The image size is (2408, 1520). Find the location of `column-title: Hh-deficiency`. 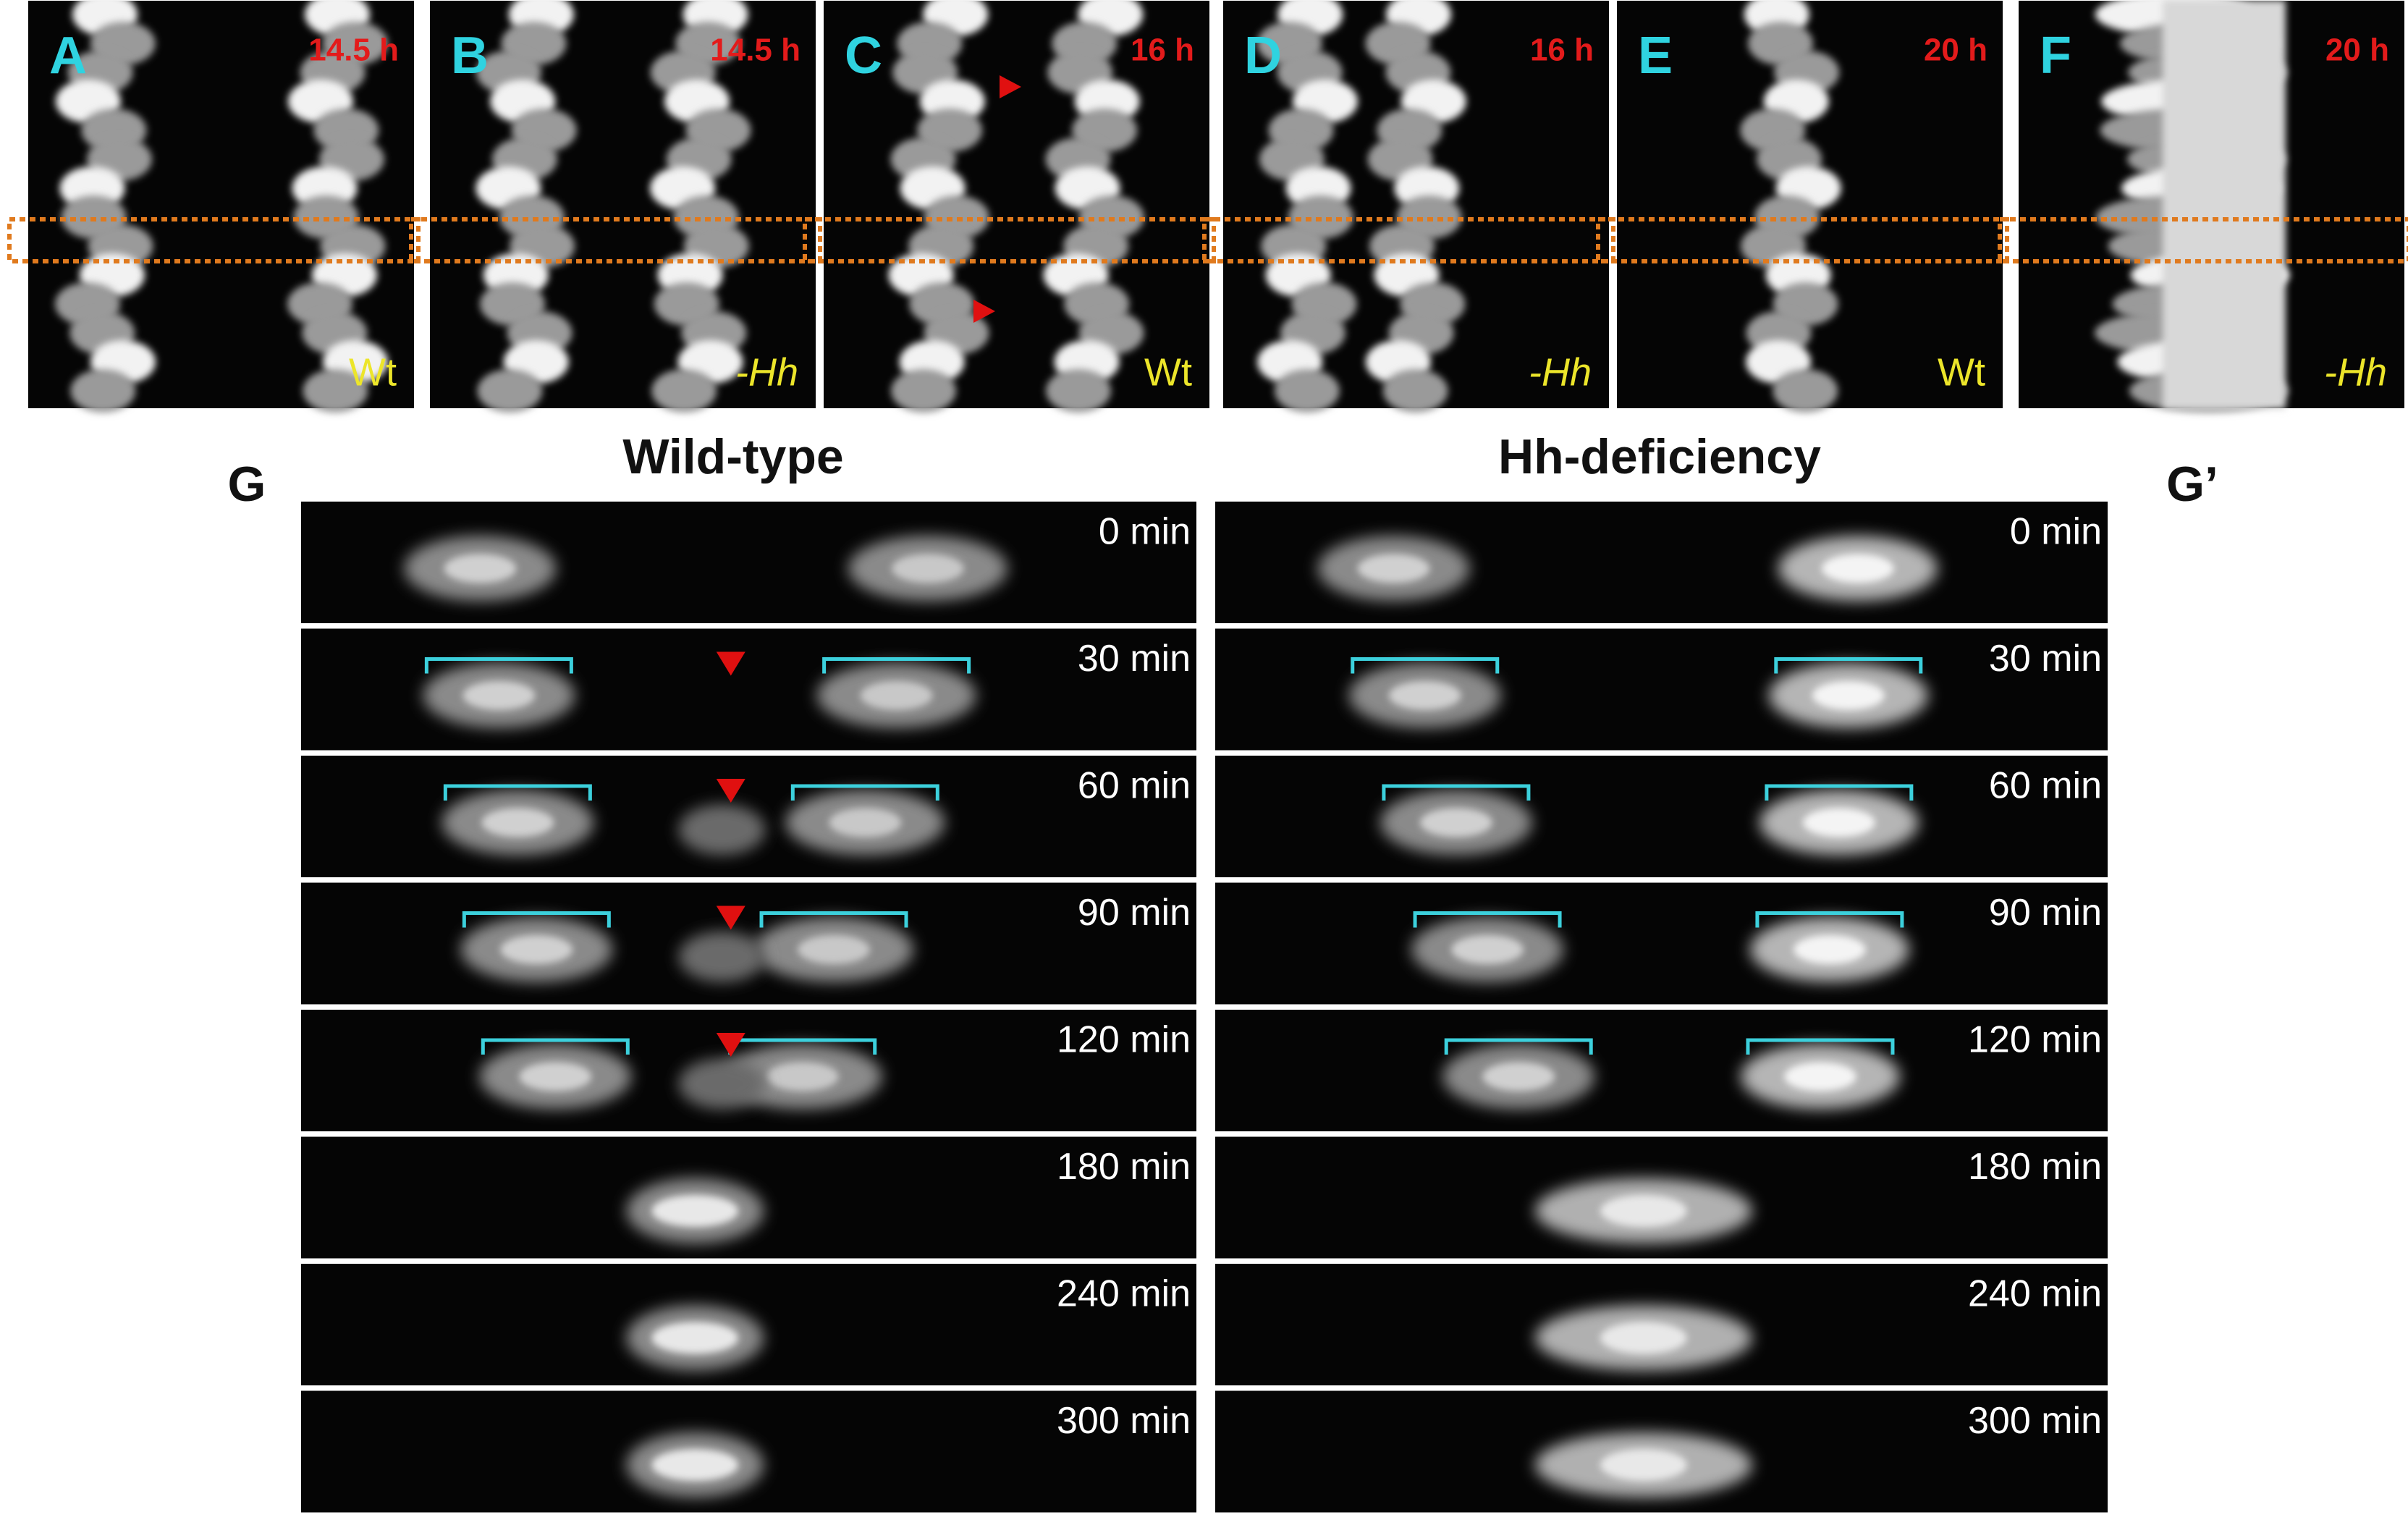

column-title: Hh-deficiency is located at coordinates (1659, 456).